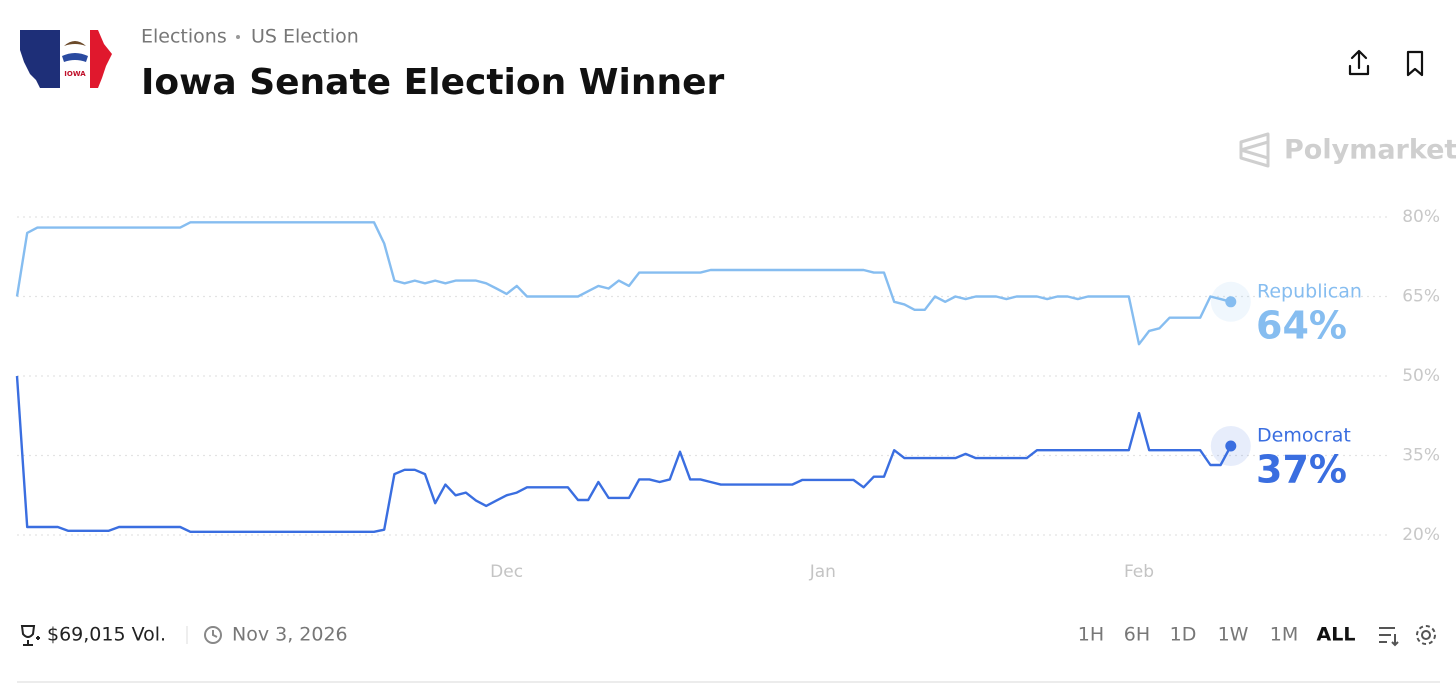 This screenshot has width=1456, height=686. I want to click on x-tick-label: Dec, so click(506, 572).